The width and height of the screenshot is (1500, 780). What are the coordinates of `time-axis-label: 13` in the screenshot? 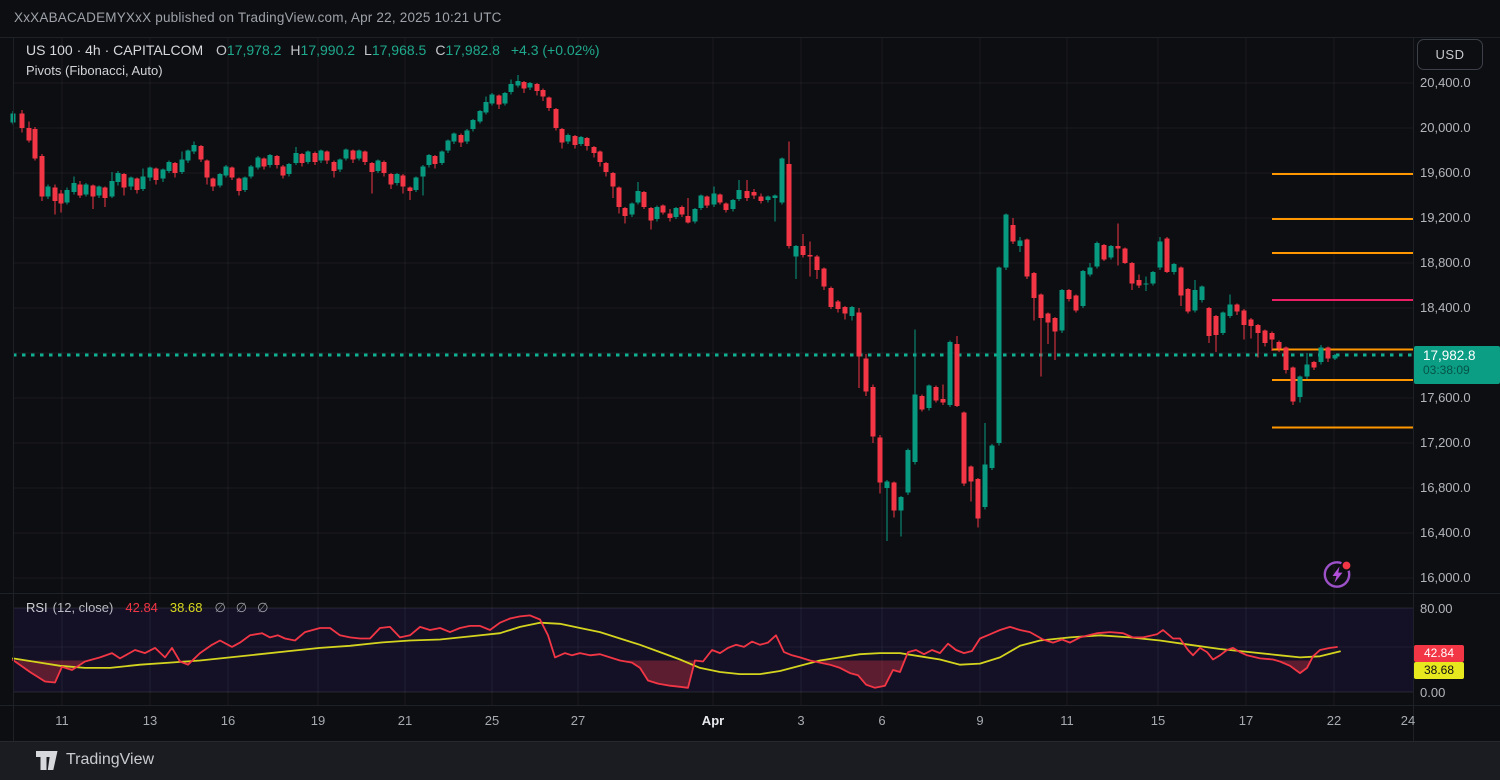 It's located at (150, 720).